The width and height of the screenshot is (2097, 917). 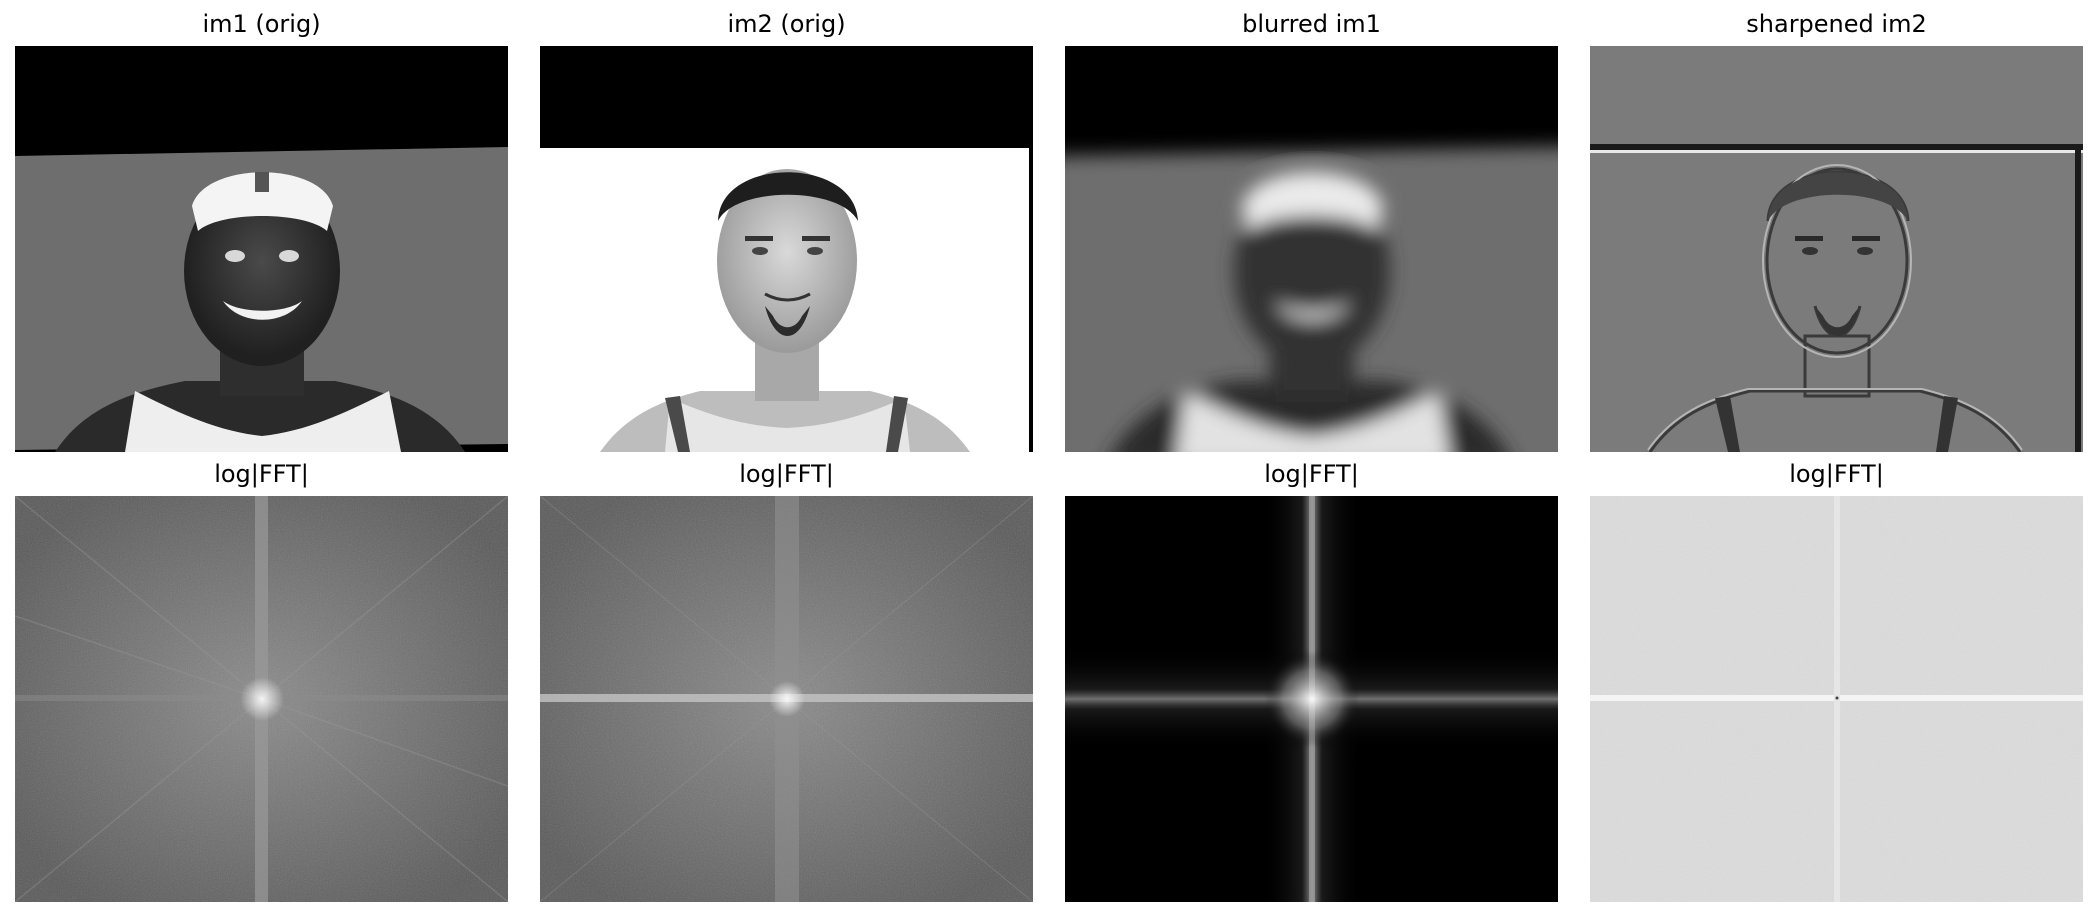 I want to click on fft-sharpened-im2-image, so click(x=1836, y=699).